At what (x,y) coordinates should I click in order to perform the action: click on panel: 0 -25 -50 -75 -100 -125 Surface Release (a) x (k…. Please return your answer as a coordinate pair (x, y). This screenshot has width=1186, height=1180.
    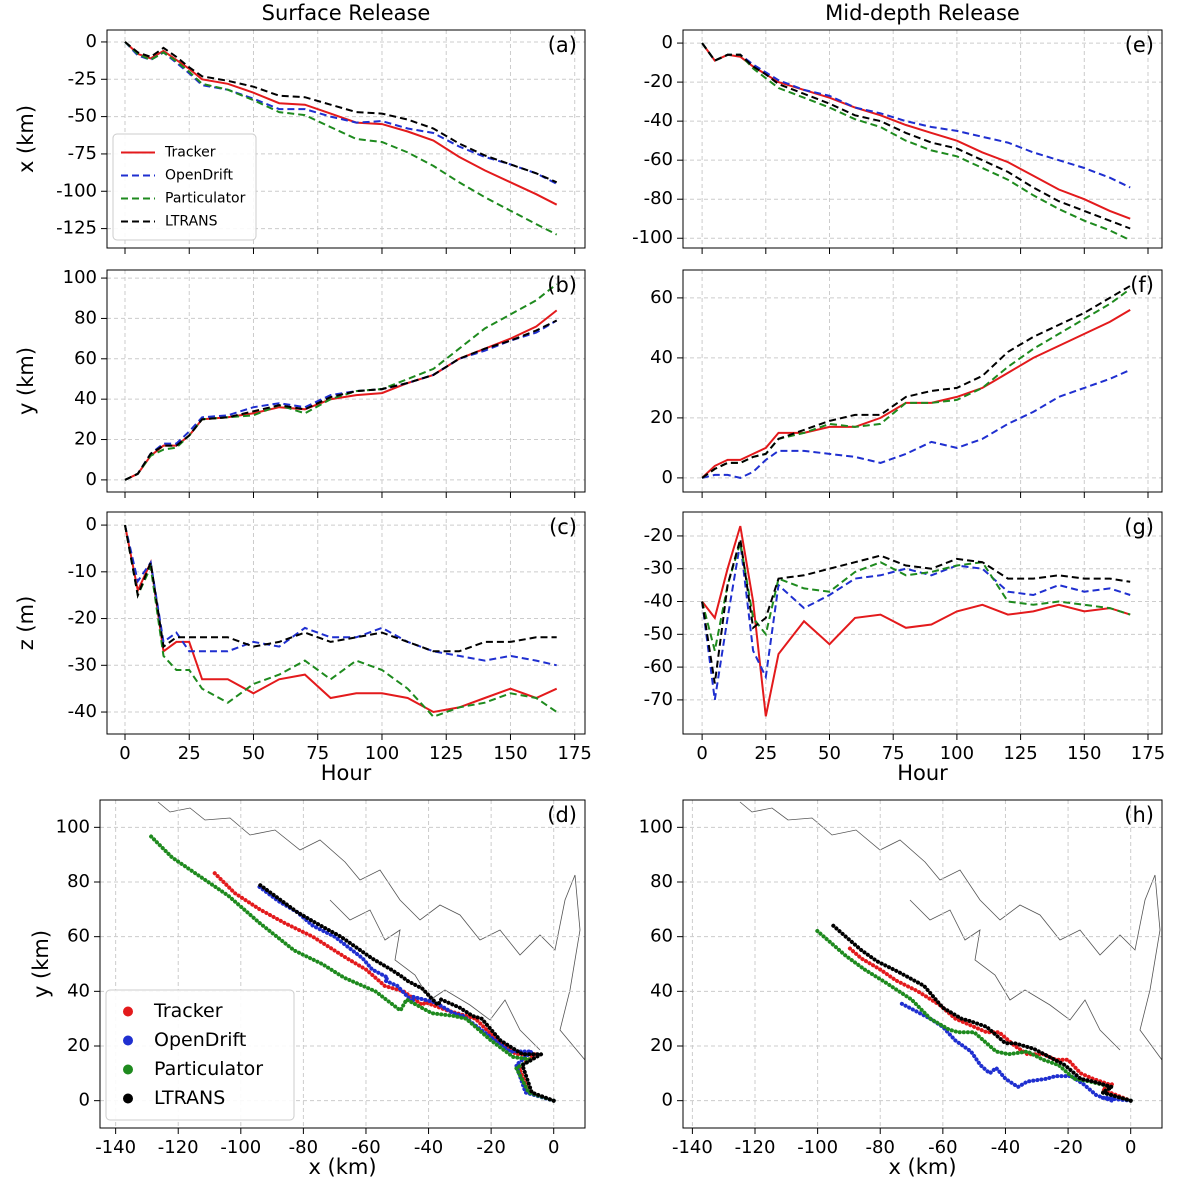
    Looking at the image, I should click on (300, 127).